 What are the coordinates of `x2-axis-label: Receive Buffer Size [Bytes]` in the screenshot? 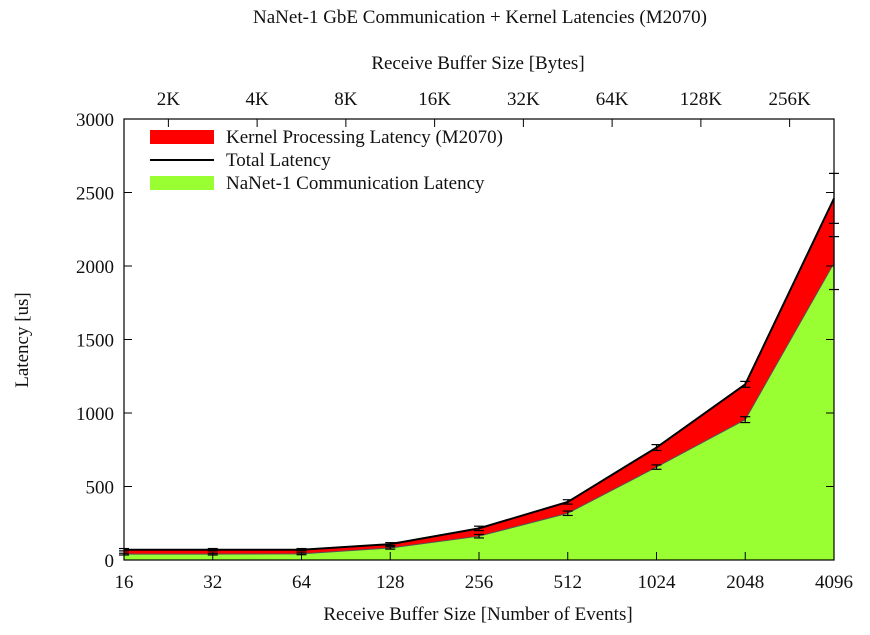 It's located at (477, 63).